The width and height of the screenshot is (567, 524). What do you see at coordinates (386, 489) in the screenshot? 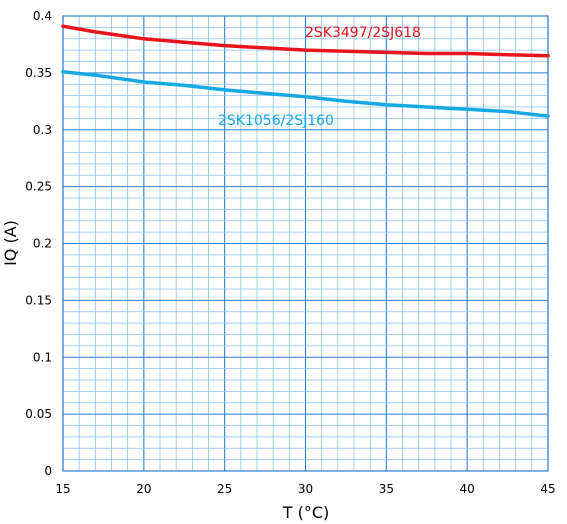
I see `x-tick-label: 35` at bounding box center [386, 489].